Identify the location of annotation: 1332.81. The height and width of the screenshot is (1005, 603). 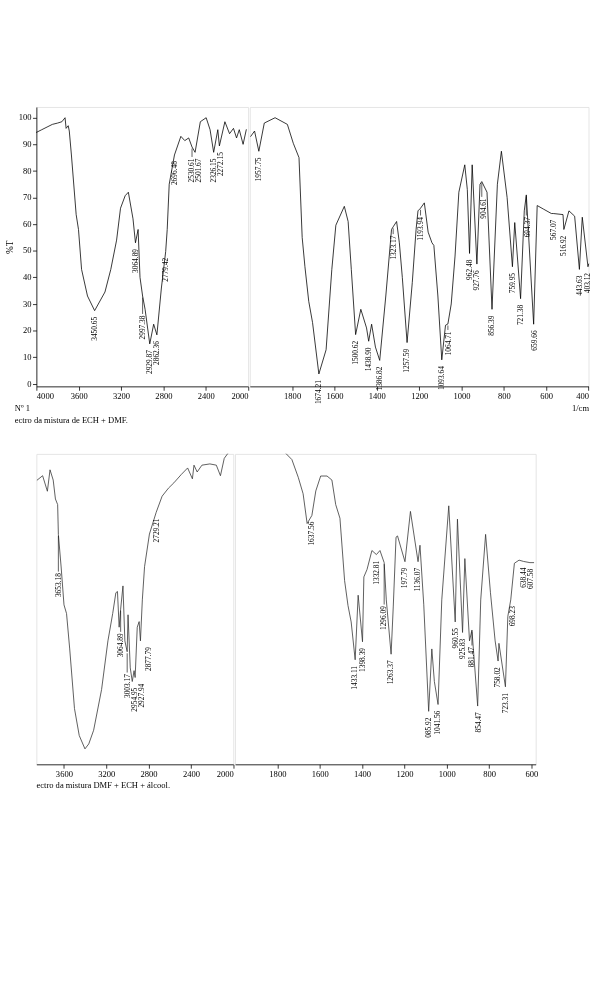
(376, 572).